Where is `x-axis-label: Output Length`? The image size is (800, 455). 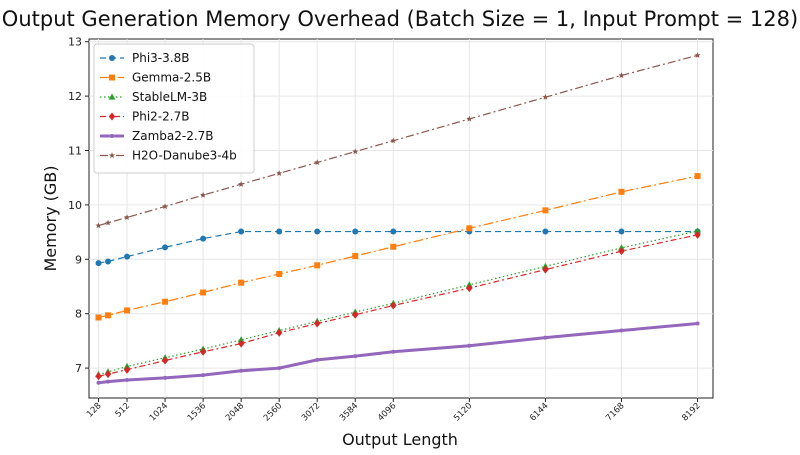
x-axis-label: Output Length is located at coordinates (400, 439).